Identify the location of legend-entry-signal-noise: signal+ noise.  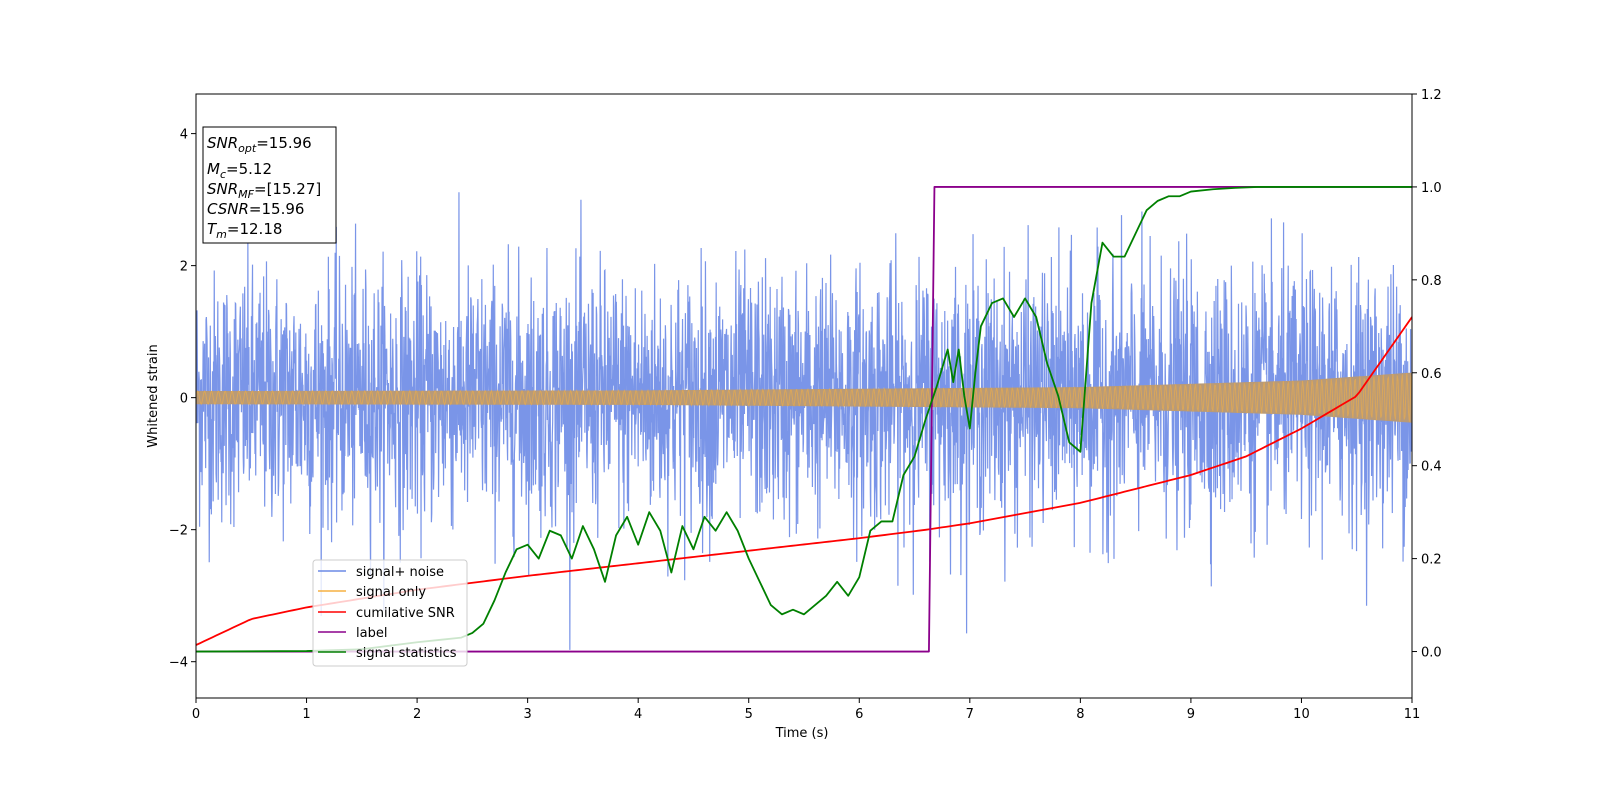
(381, 572).